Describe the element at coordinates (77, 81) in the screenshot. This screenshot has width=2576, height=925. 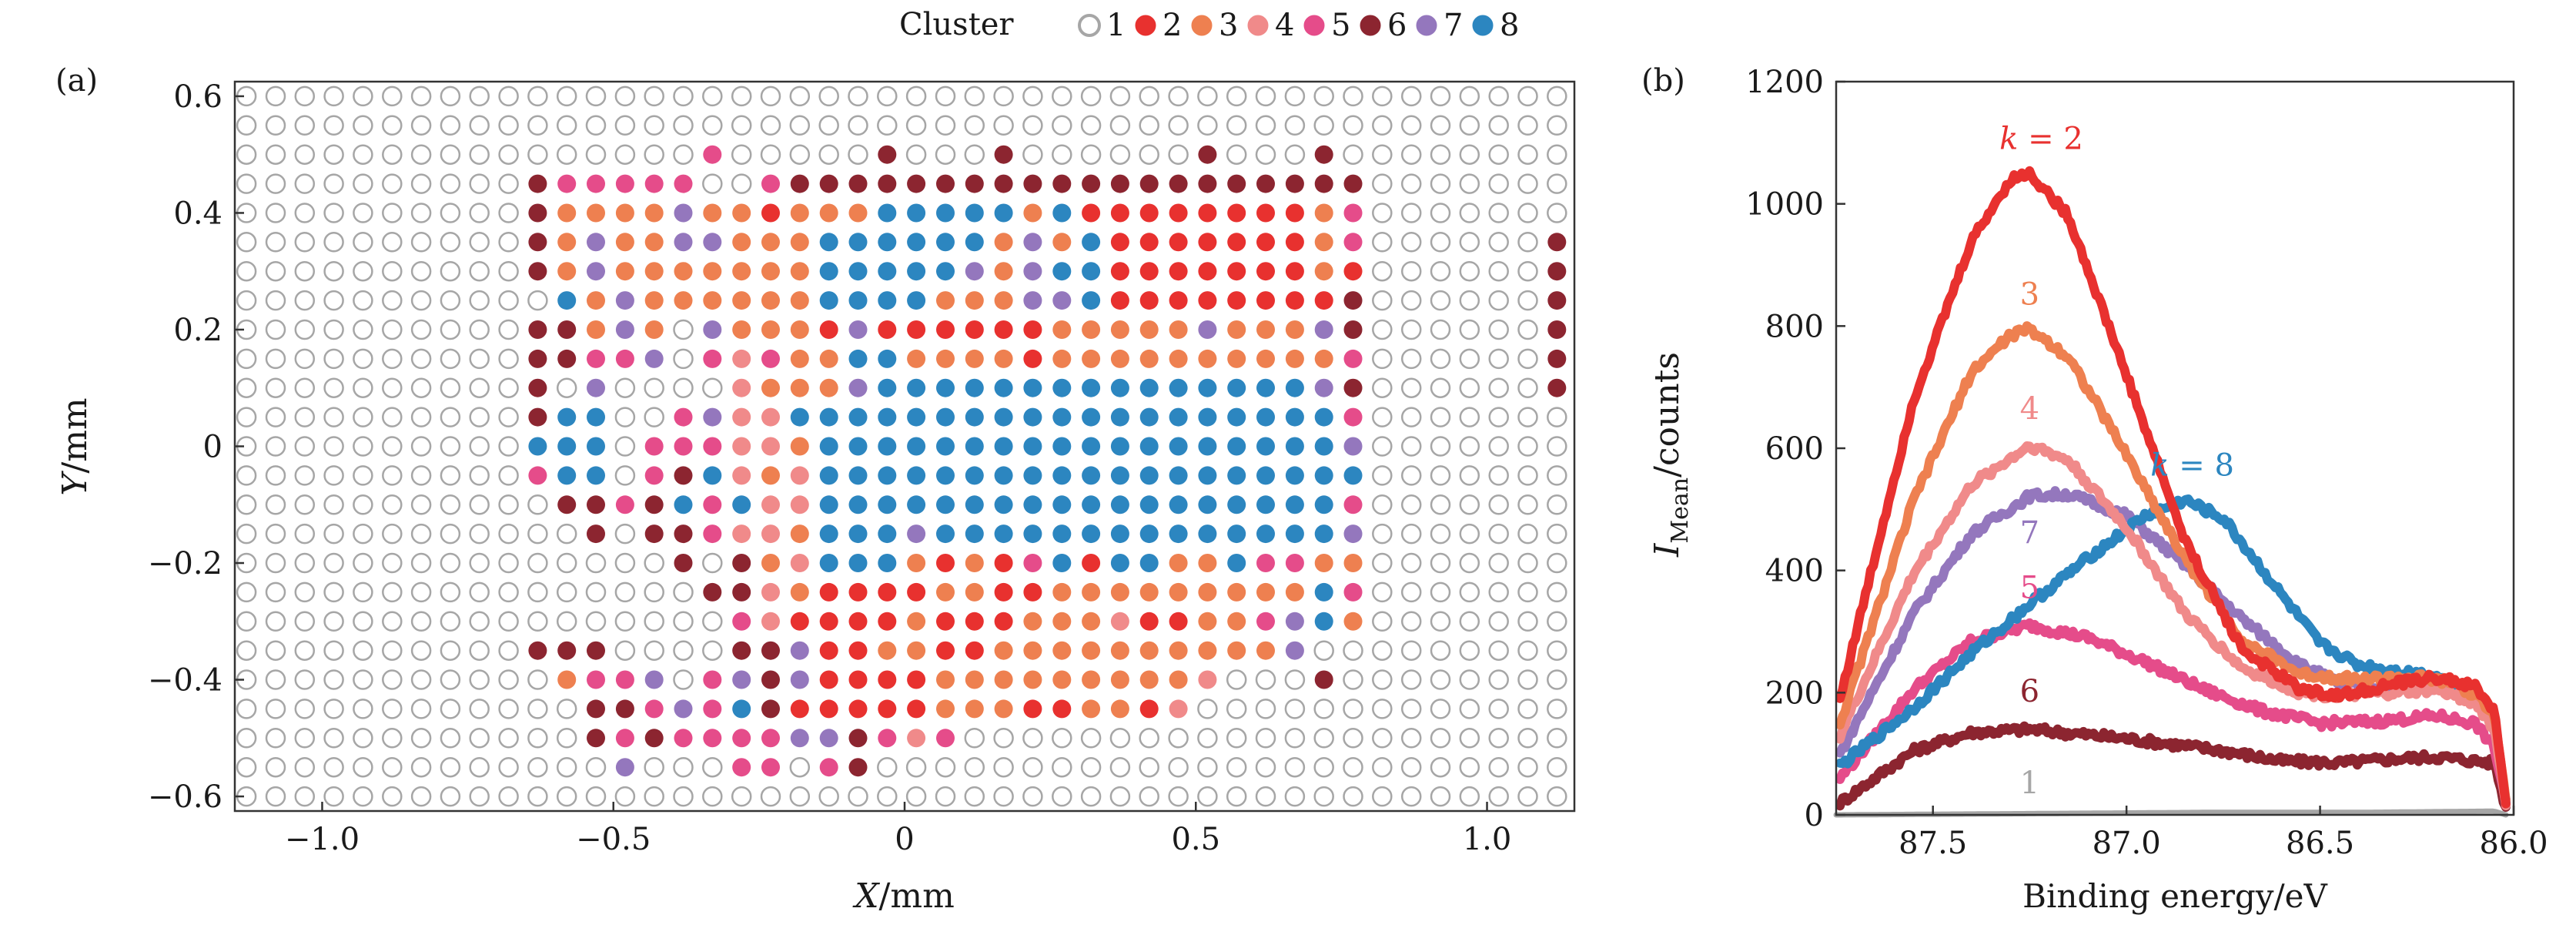
I see `panel-a-label: (a)` at that location.